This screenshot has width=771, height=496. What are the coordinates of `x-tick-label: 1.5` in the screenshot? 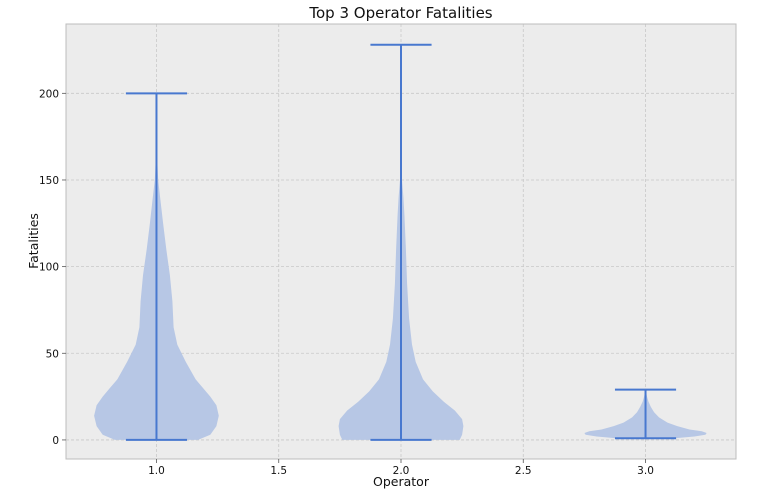 It's located at (278, 471).